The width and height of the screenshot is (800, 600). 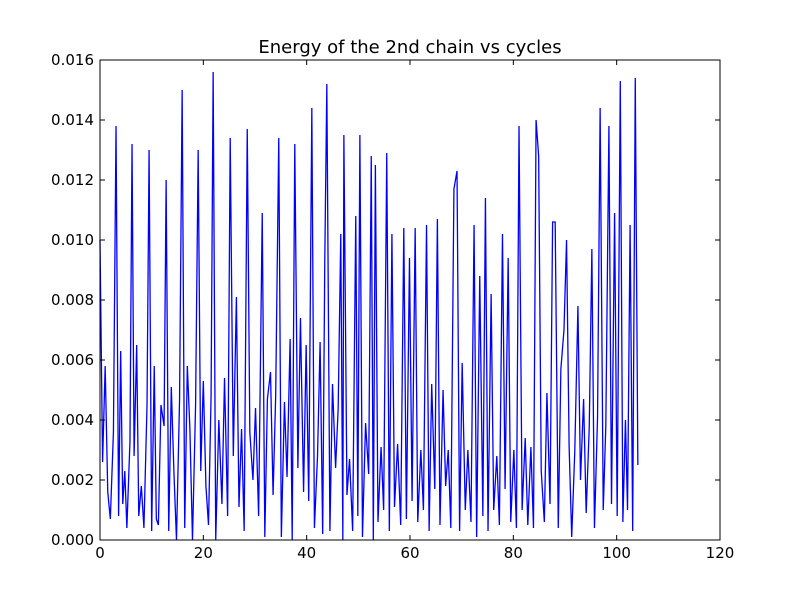 What do you see at coordinates (72, 60) in the screenshot?
I see `y-tick-label: 0.016` at bounding box center [72, 60].